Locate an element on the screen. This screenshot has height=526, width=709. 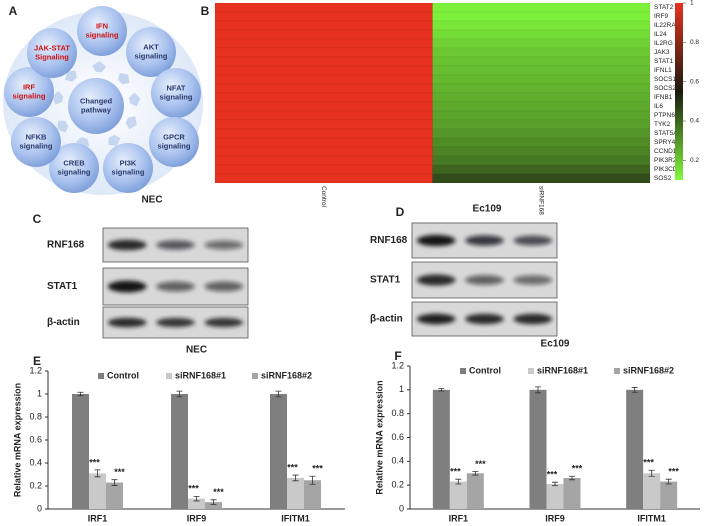
chart-title: NEC is located at coordinates (196, 350).